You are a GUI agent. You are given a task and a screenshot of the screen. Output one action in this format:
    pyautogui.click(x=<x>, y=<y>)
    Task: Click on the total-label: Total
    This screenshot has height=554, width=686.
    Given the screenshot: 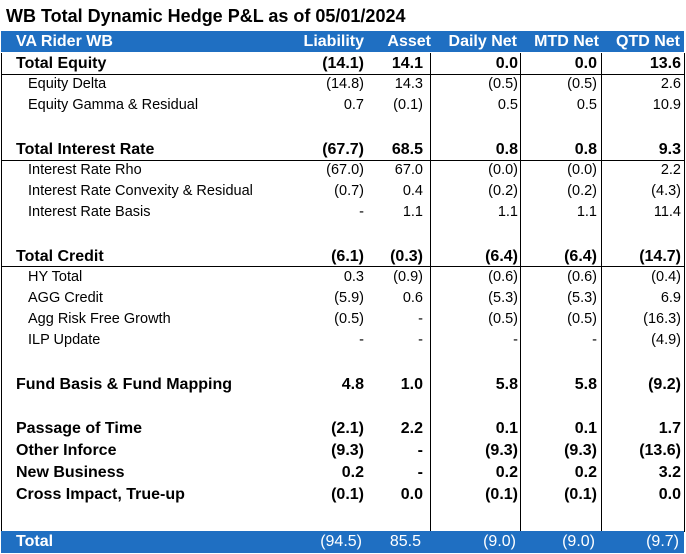 What is the action you would take?
    pyautogui.click(x=35, y=541)
    